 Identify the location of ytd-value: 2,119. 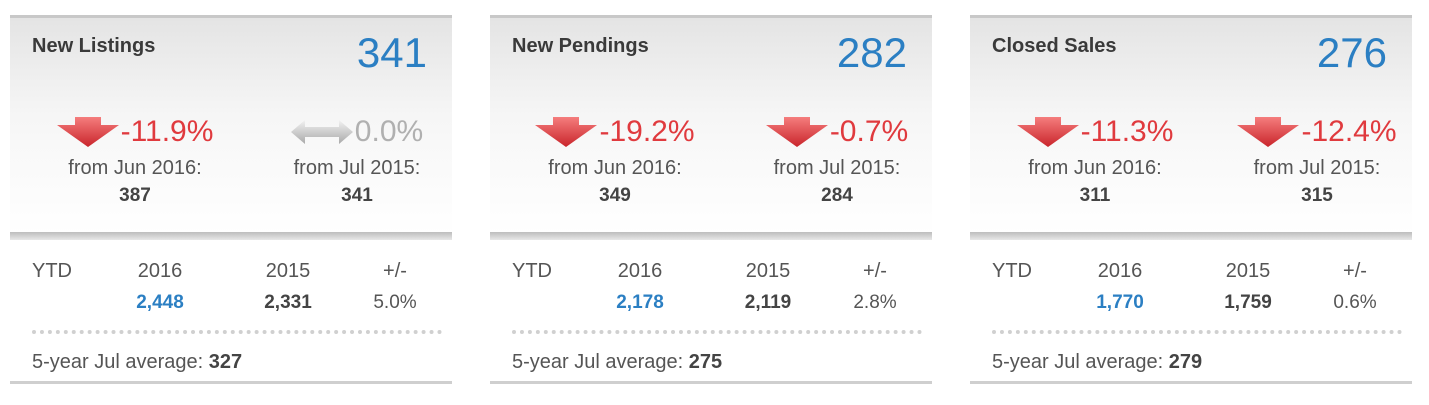
(768, 302).